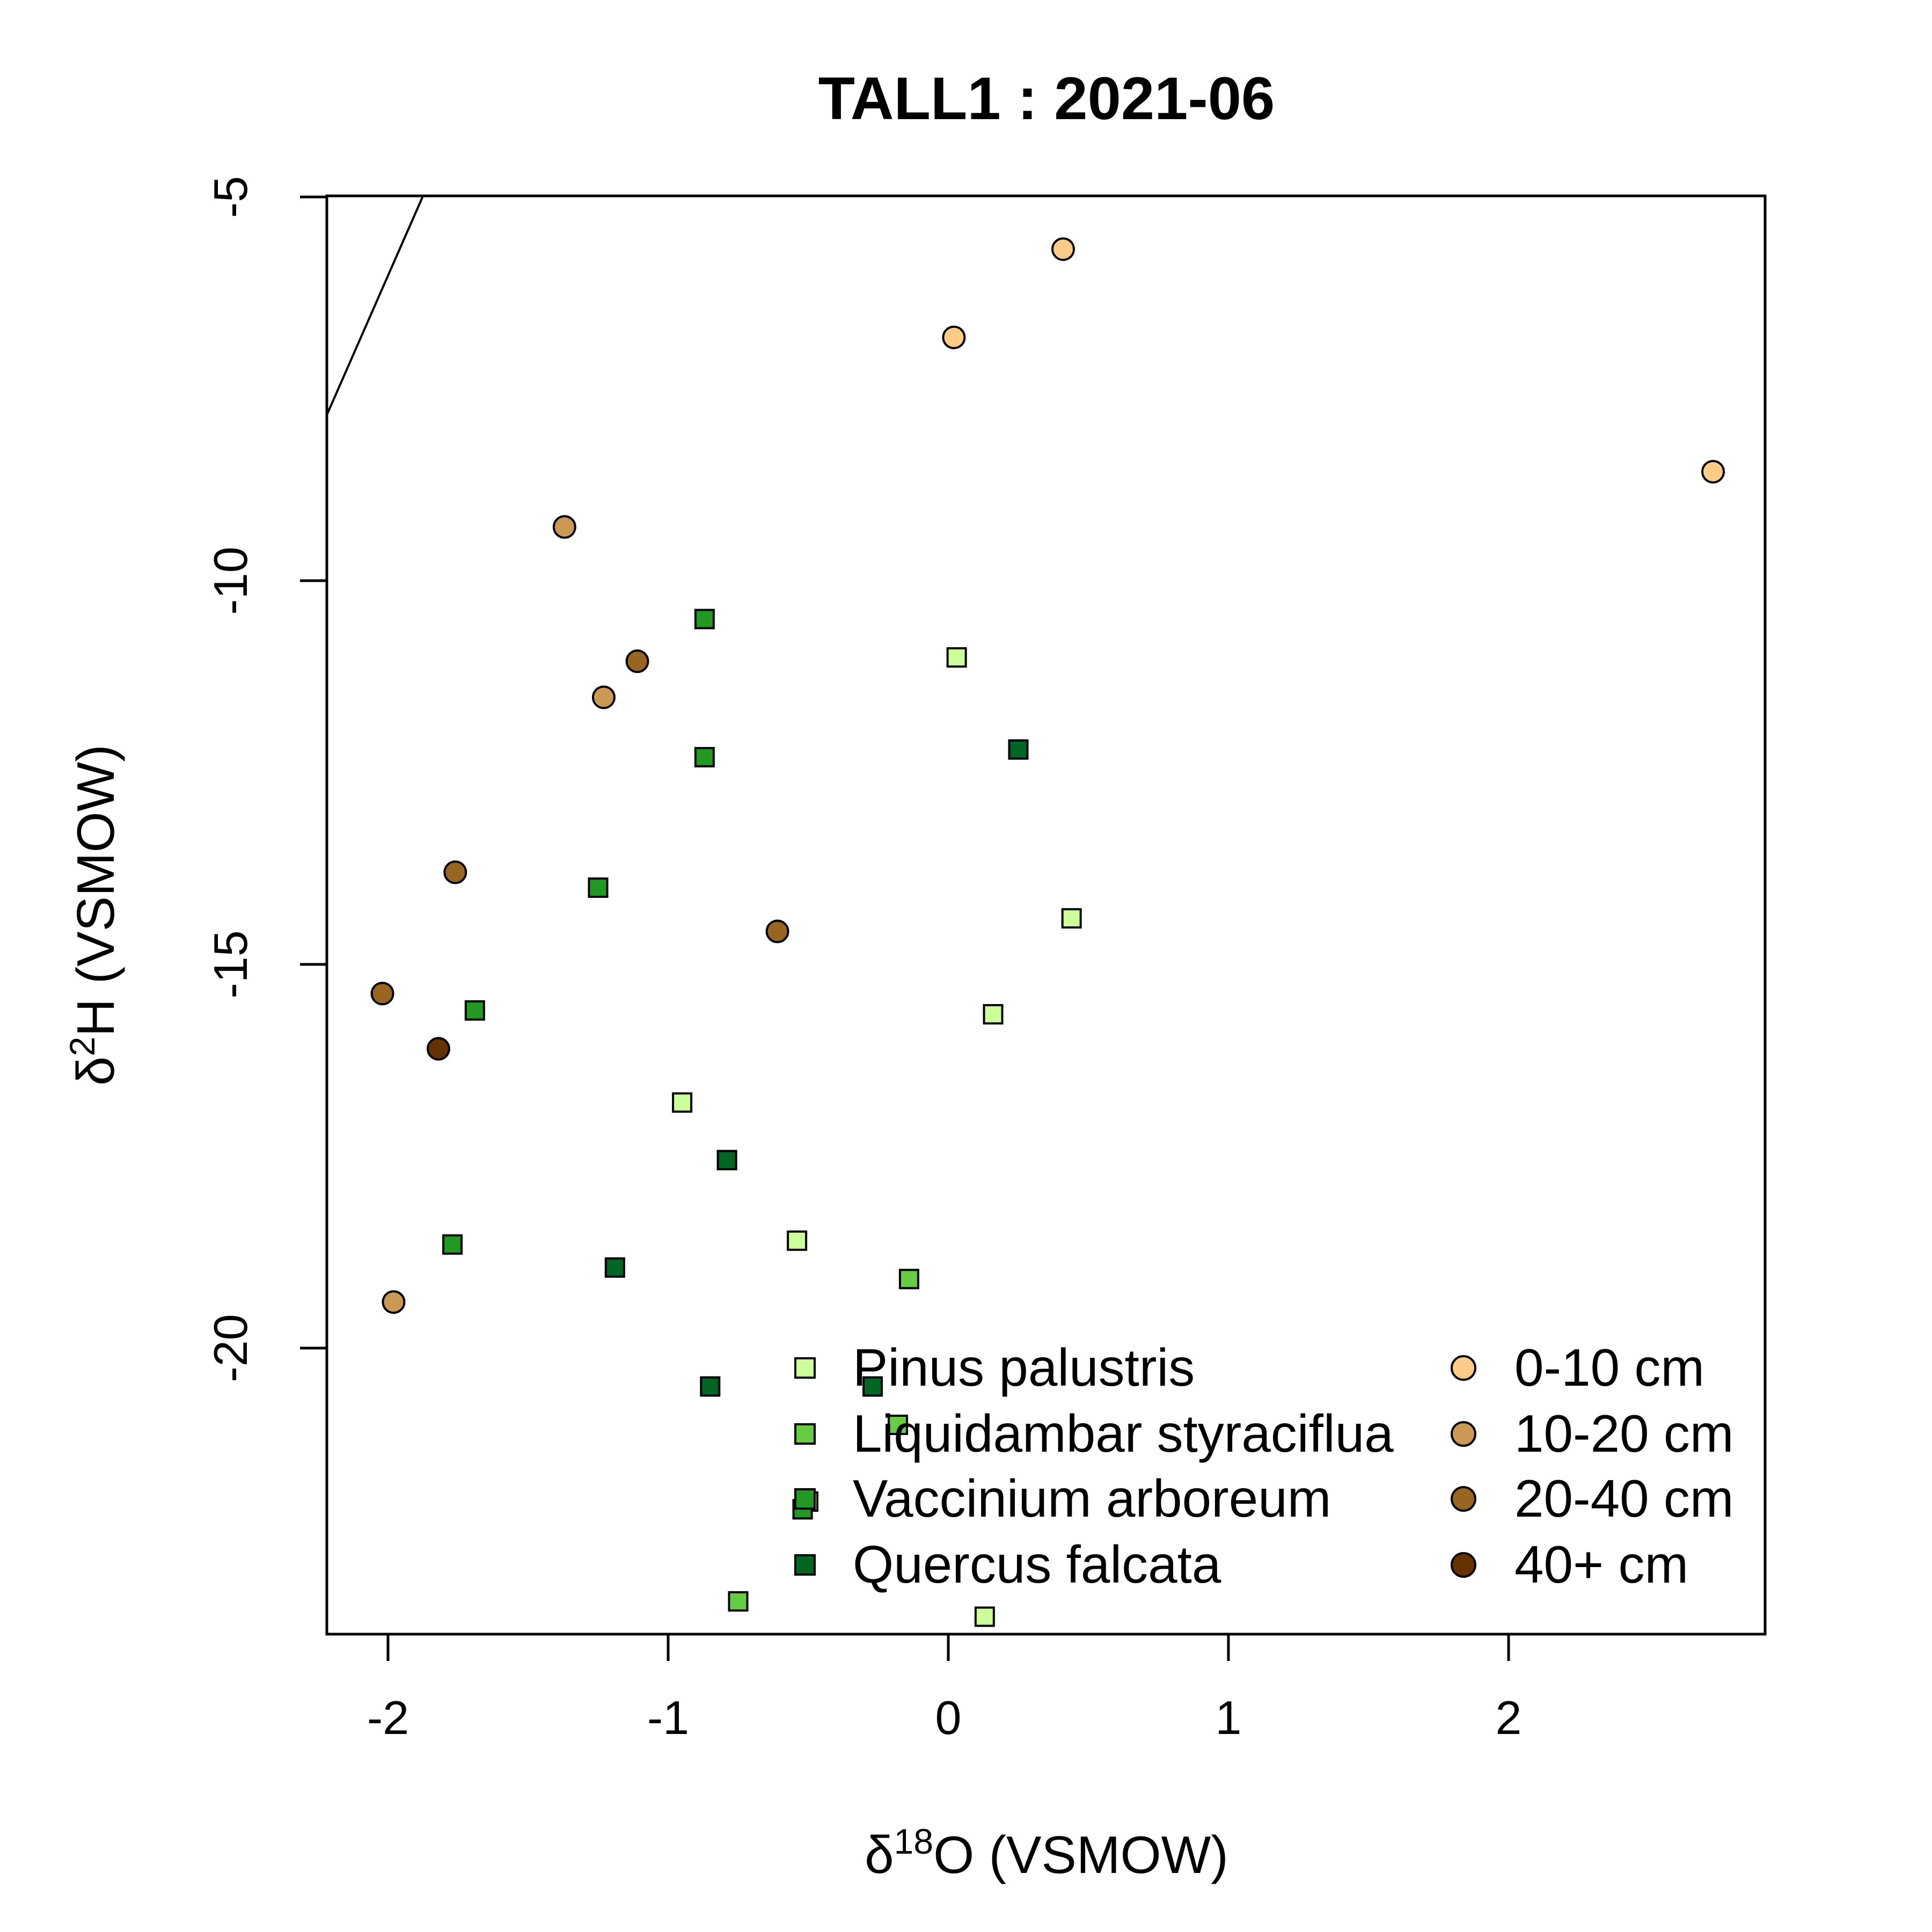 This screenshot has height=1932, width=1932. What do you see at coordinates (668, 1717) in the screenshot?
I see `x-tick-label: -1` at bounding box center [668, 1717].